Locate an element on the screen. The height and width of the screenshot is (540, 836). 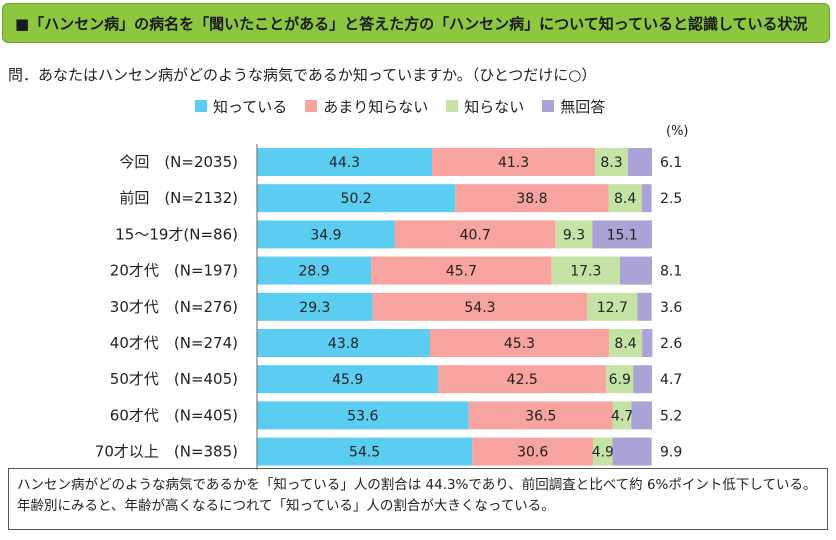
data-label: 45.7 is located at coordinates (461, 272).